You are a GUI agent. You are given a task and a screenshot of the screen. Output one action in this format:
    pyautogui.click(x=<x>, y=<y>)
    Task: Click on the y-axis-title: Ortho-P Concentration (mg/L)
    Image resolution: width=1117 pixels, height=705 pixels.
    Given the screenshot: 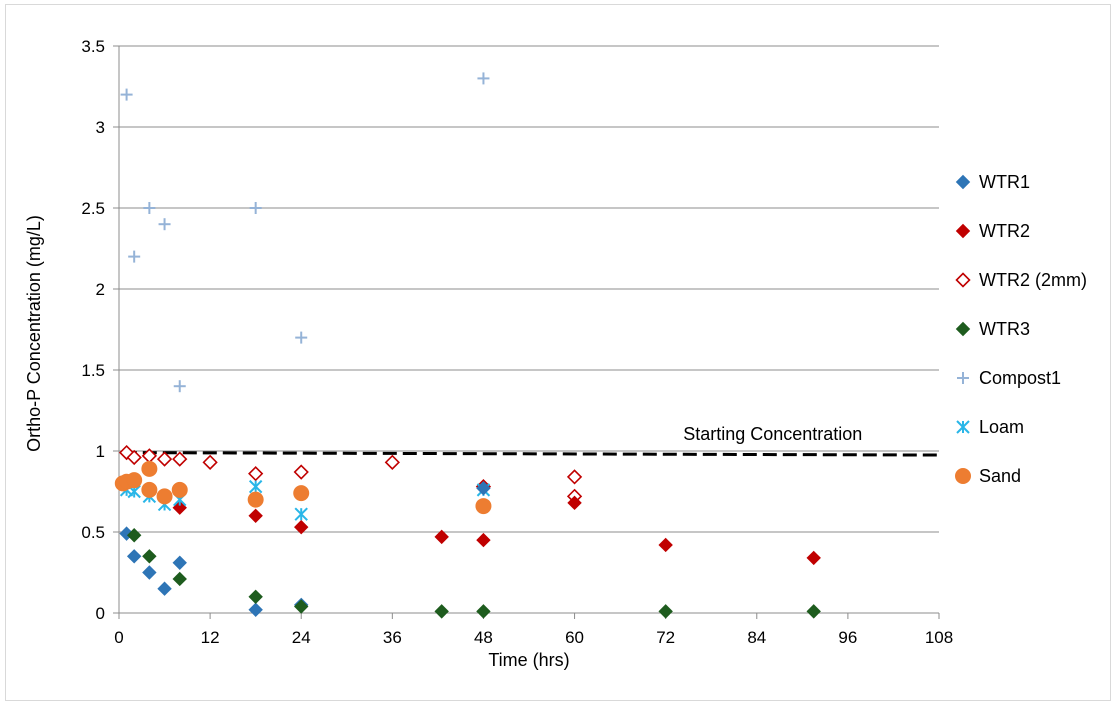 What is the action you would take?
    pyautogui.click(x=34, y=333)
    